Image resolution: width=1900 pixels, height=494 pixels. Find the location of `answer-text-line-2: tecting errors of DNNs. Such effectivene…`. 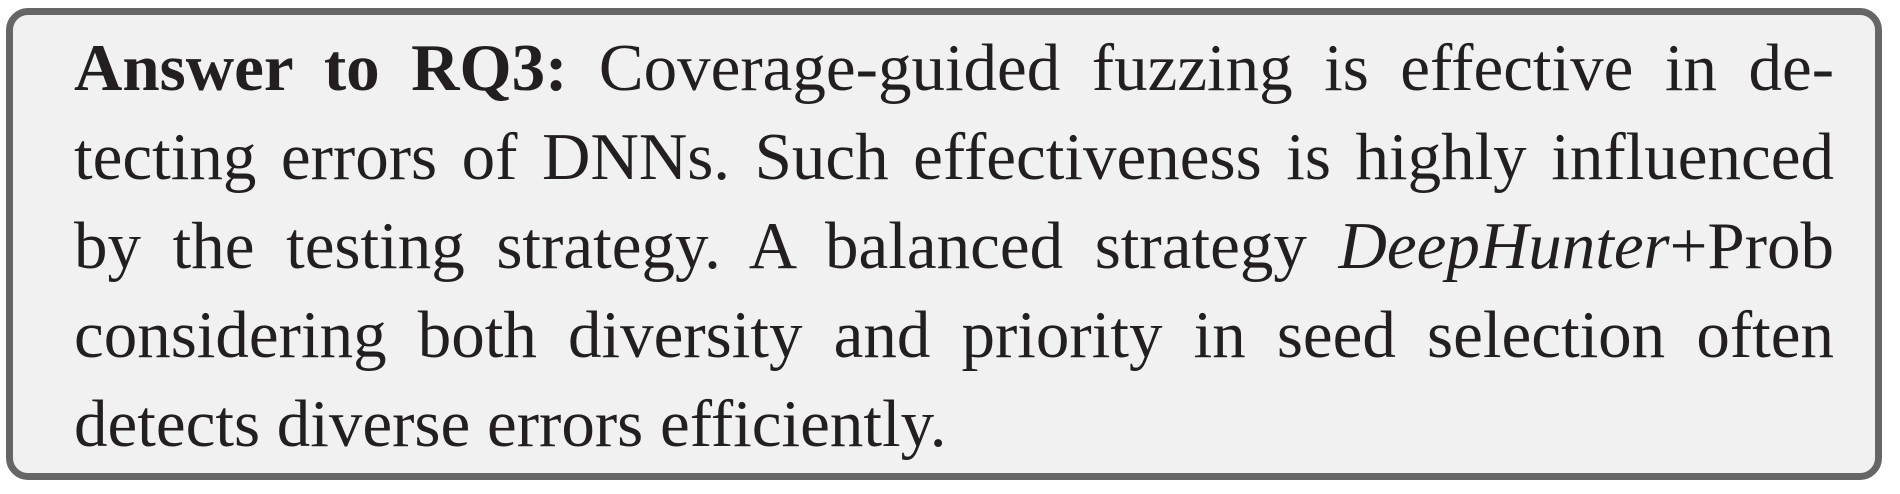

answer-text-line-2: tecting errors of DNNs. Such effectivene… is located at coordinates (954, 157).